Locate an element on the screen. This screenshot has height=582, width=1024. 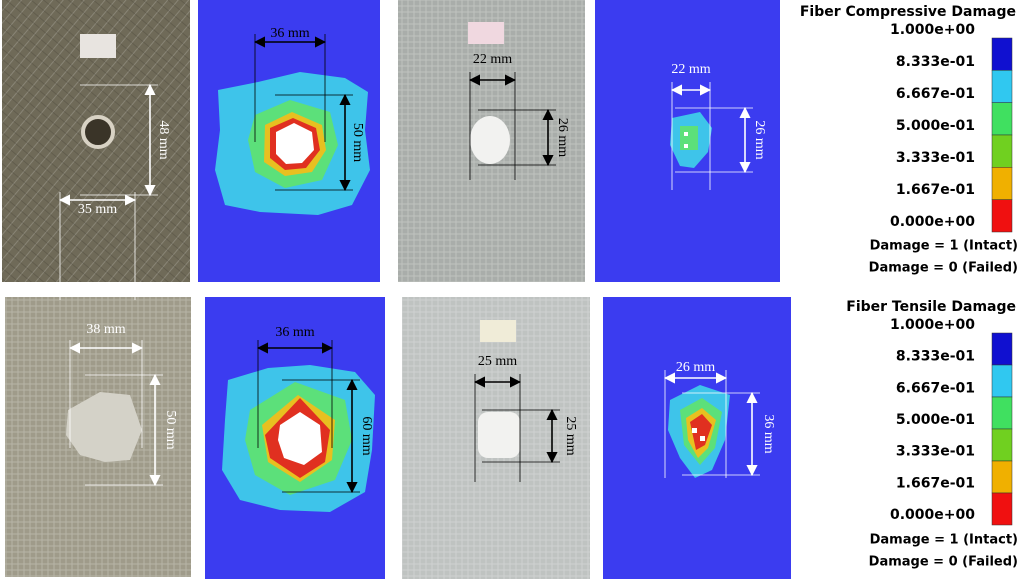
width-label: 38 mm is located at coordinates (105, 329).